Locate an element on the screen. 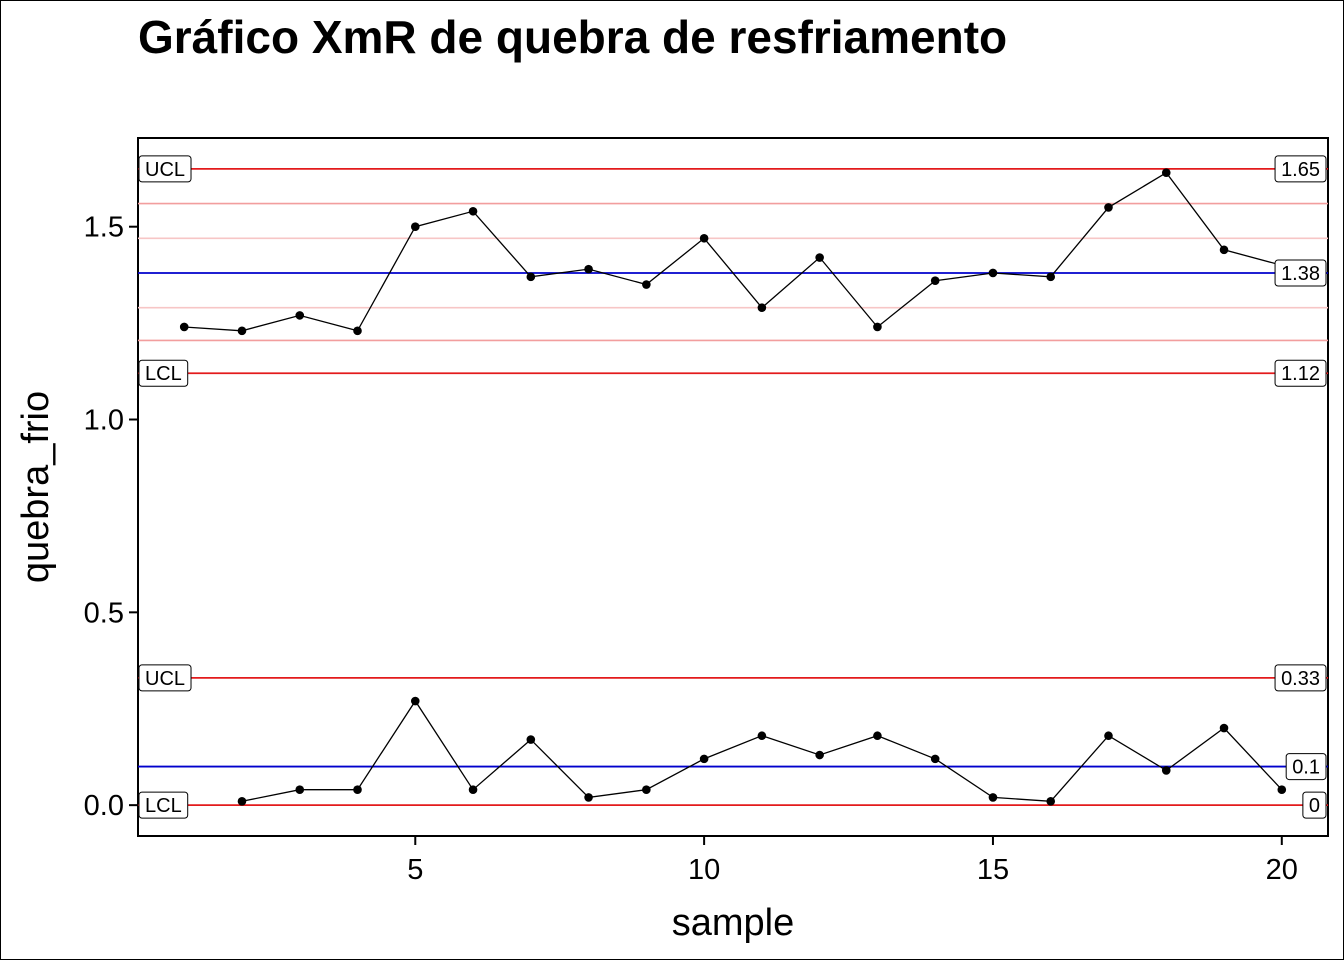 The width and height of the screenshot is (1344, 961). x-tick-label-2: 15 is located at coordinates (993, 870).